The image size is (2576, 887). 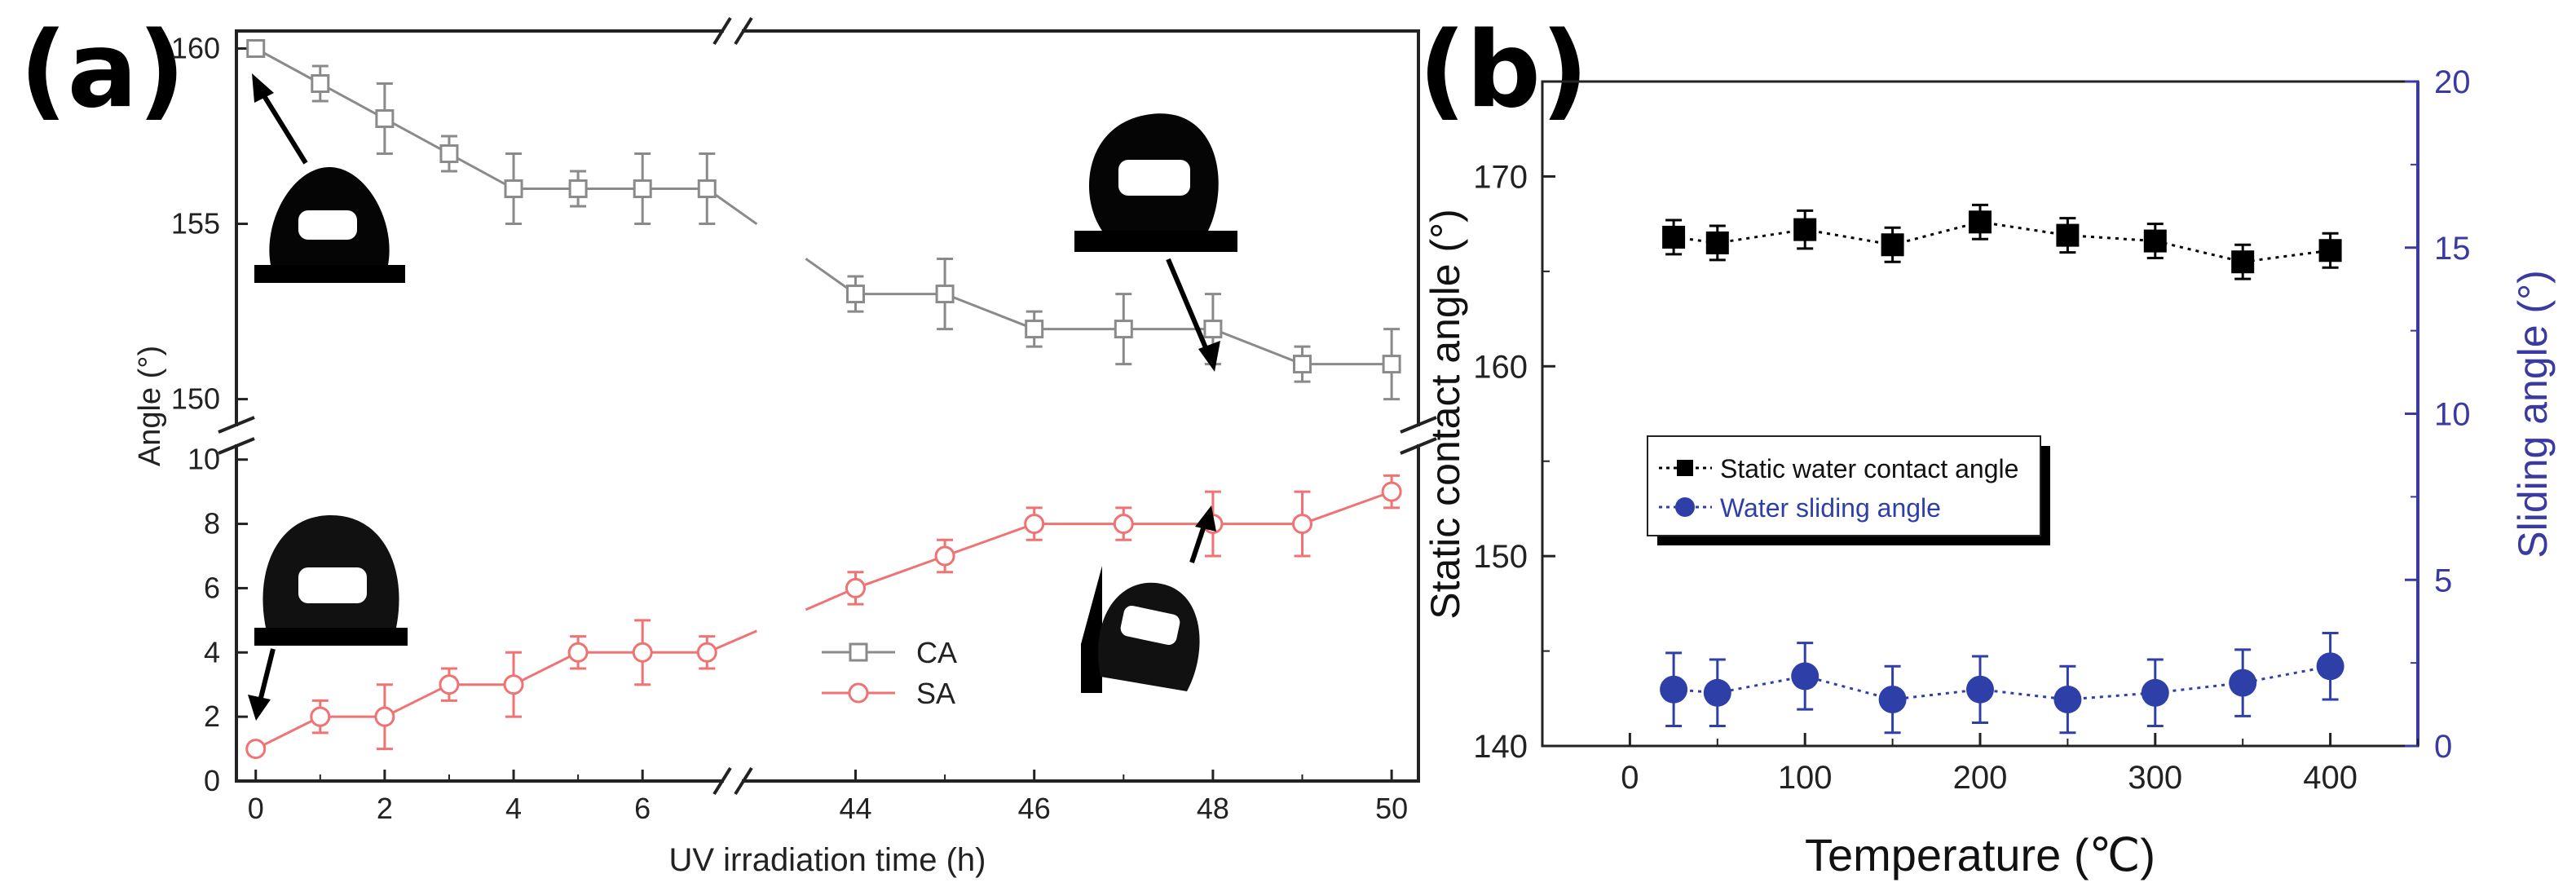 What do you see at coordinates (1685, 507) in the screenshot?
I see `legend-sliding-marker` at bounding box center [1685, 507].